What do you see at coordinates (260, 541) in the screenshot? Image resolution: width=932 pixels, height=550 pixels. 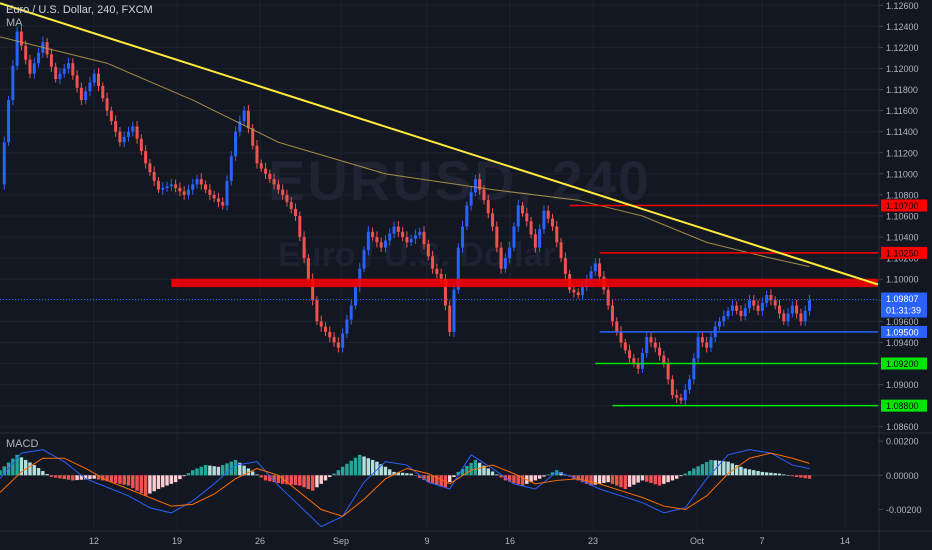 I see `time-tick-label: 26` at bounding box center [260, 541].